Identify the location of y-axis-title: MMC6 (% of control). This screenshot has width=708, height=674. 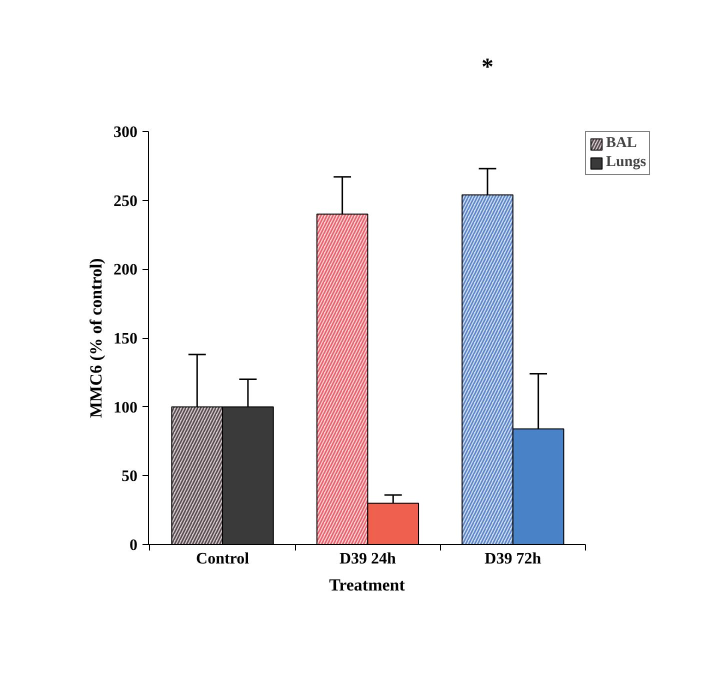
(96, 338).